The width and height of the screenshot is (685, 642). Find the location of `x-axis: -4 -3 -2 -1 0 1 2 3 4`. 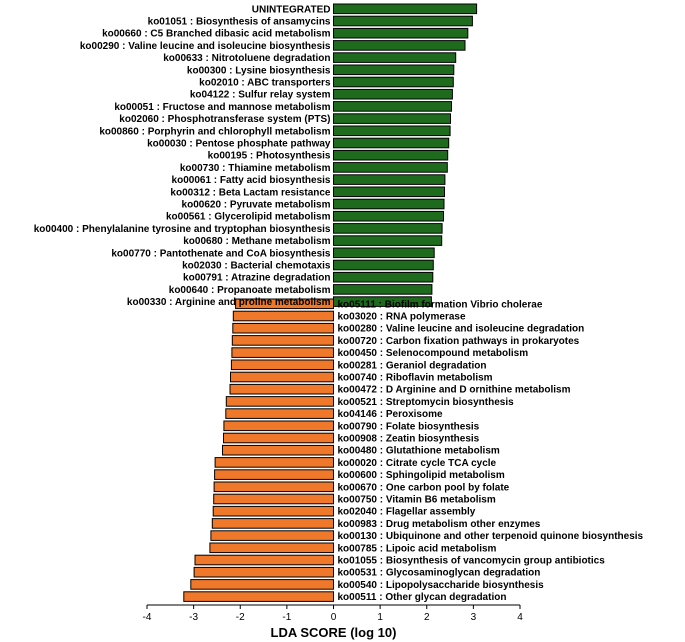

x-axis: -4 -3 -2 -1 0 1 2 3 4 is located at coordinates (333, 613).